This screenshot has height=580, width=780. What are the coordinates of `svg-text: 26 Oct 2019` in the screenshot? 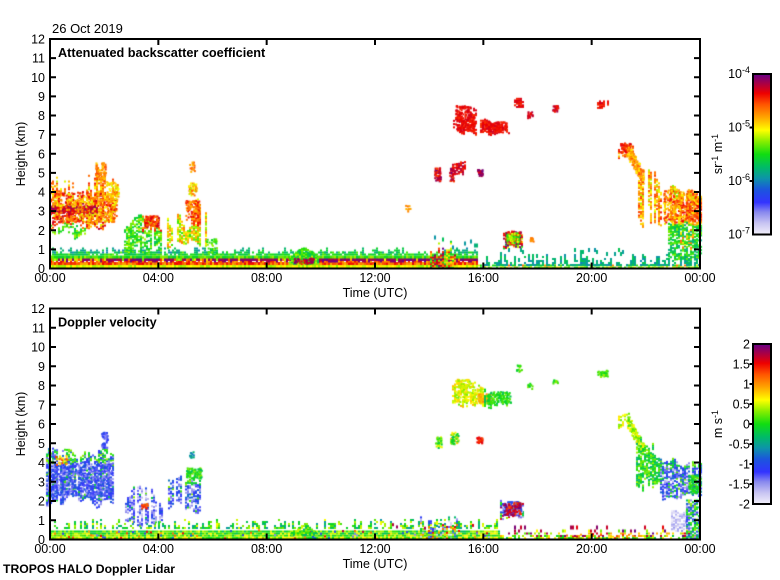 It's located at (87, 28).